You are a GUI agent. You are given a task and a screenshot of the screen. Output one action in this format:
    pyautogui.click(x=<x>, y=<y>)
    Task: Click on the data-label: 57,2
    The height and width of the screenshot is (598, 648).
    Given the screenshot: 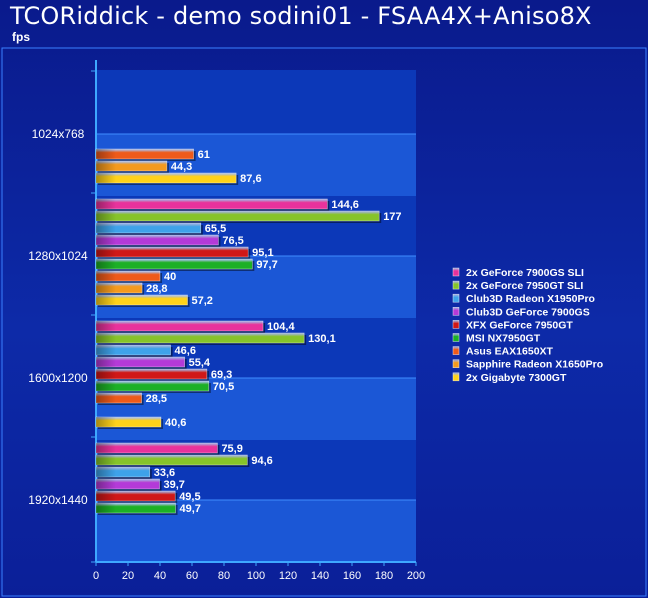 What is the action you would take?
    pyautogui.click(x=202, y=301)
    